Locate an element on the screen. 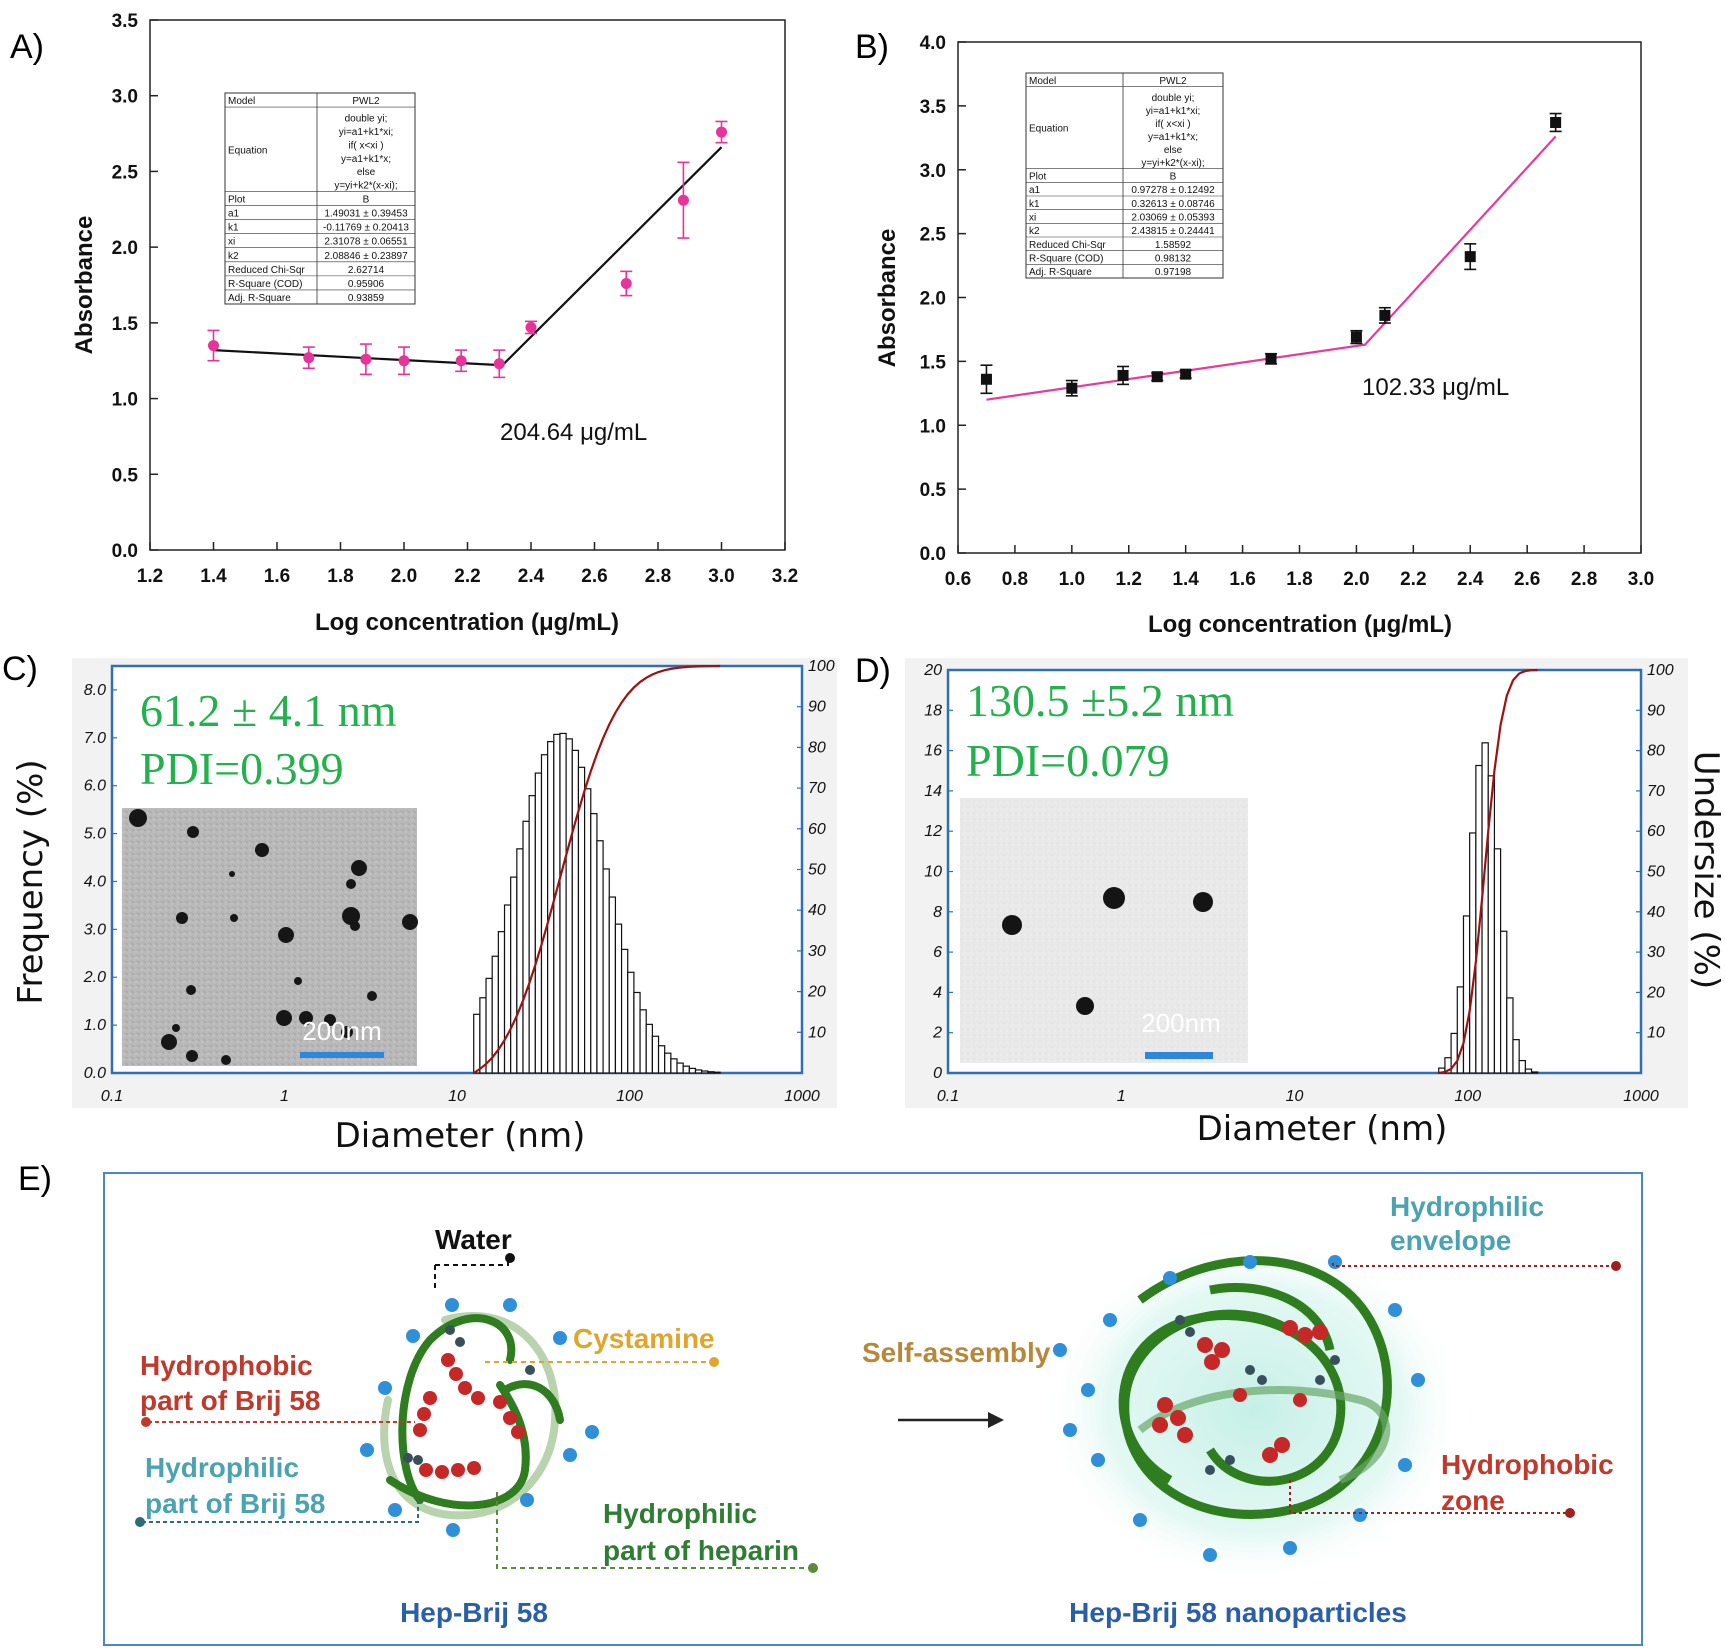 This screenshot has width=1725, height=1650. label-self-assembly: Self-assembly is located at coordinates (956, 1352).